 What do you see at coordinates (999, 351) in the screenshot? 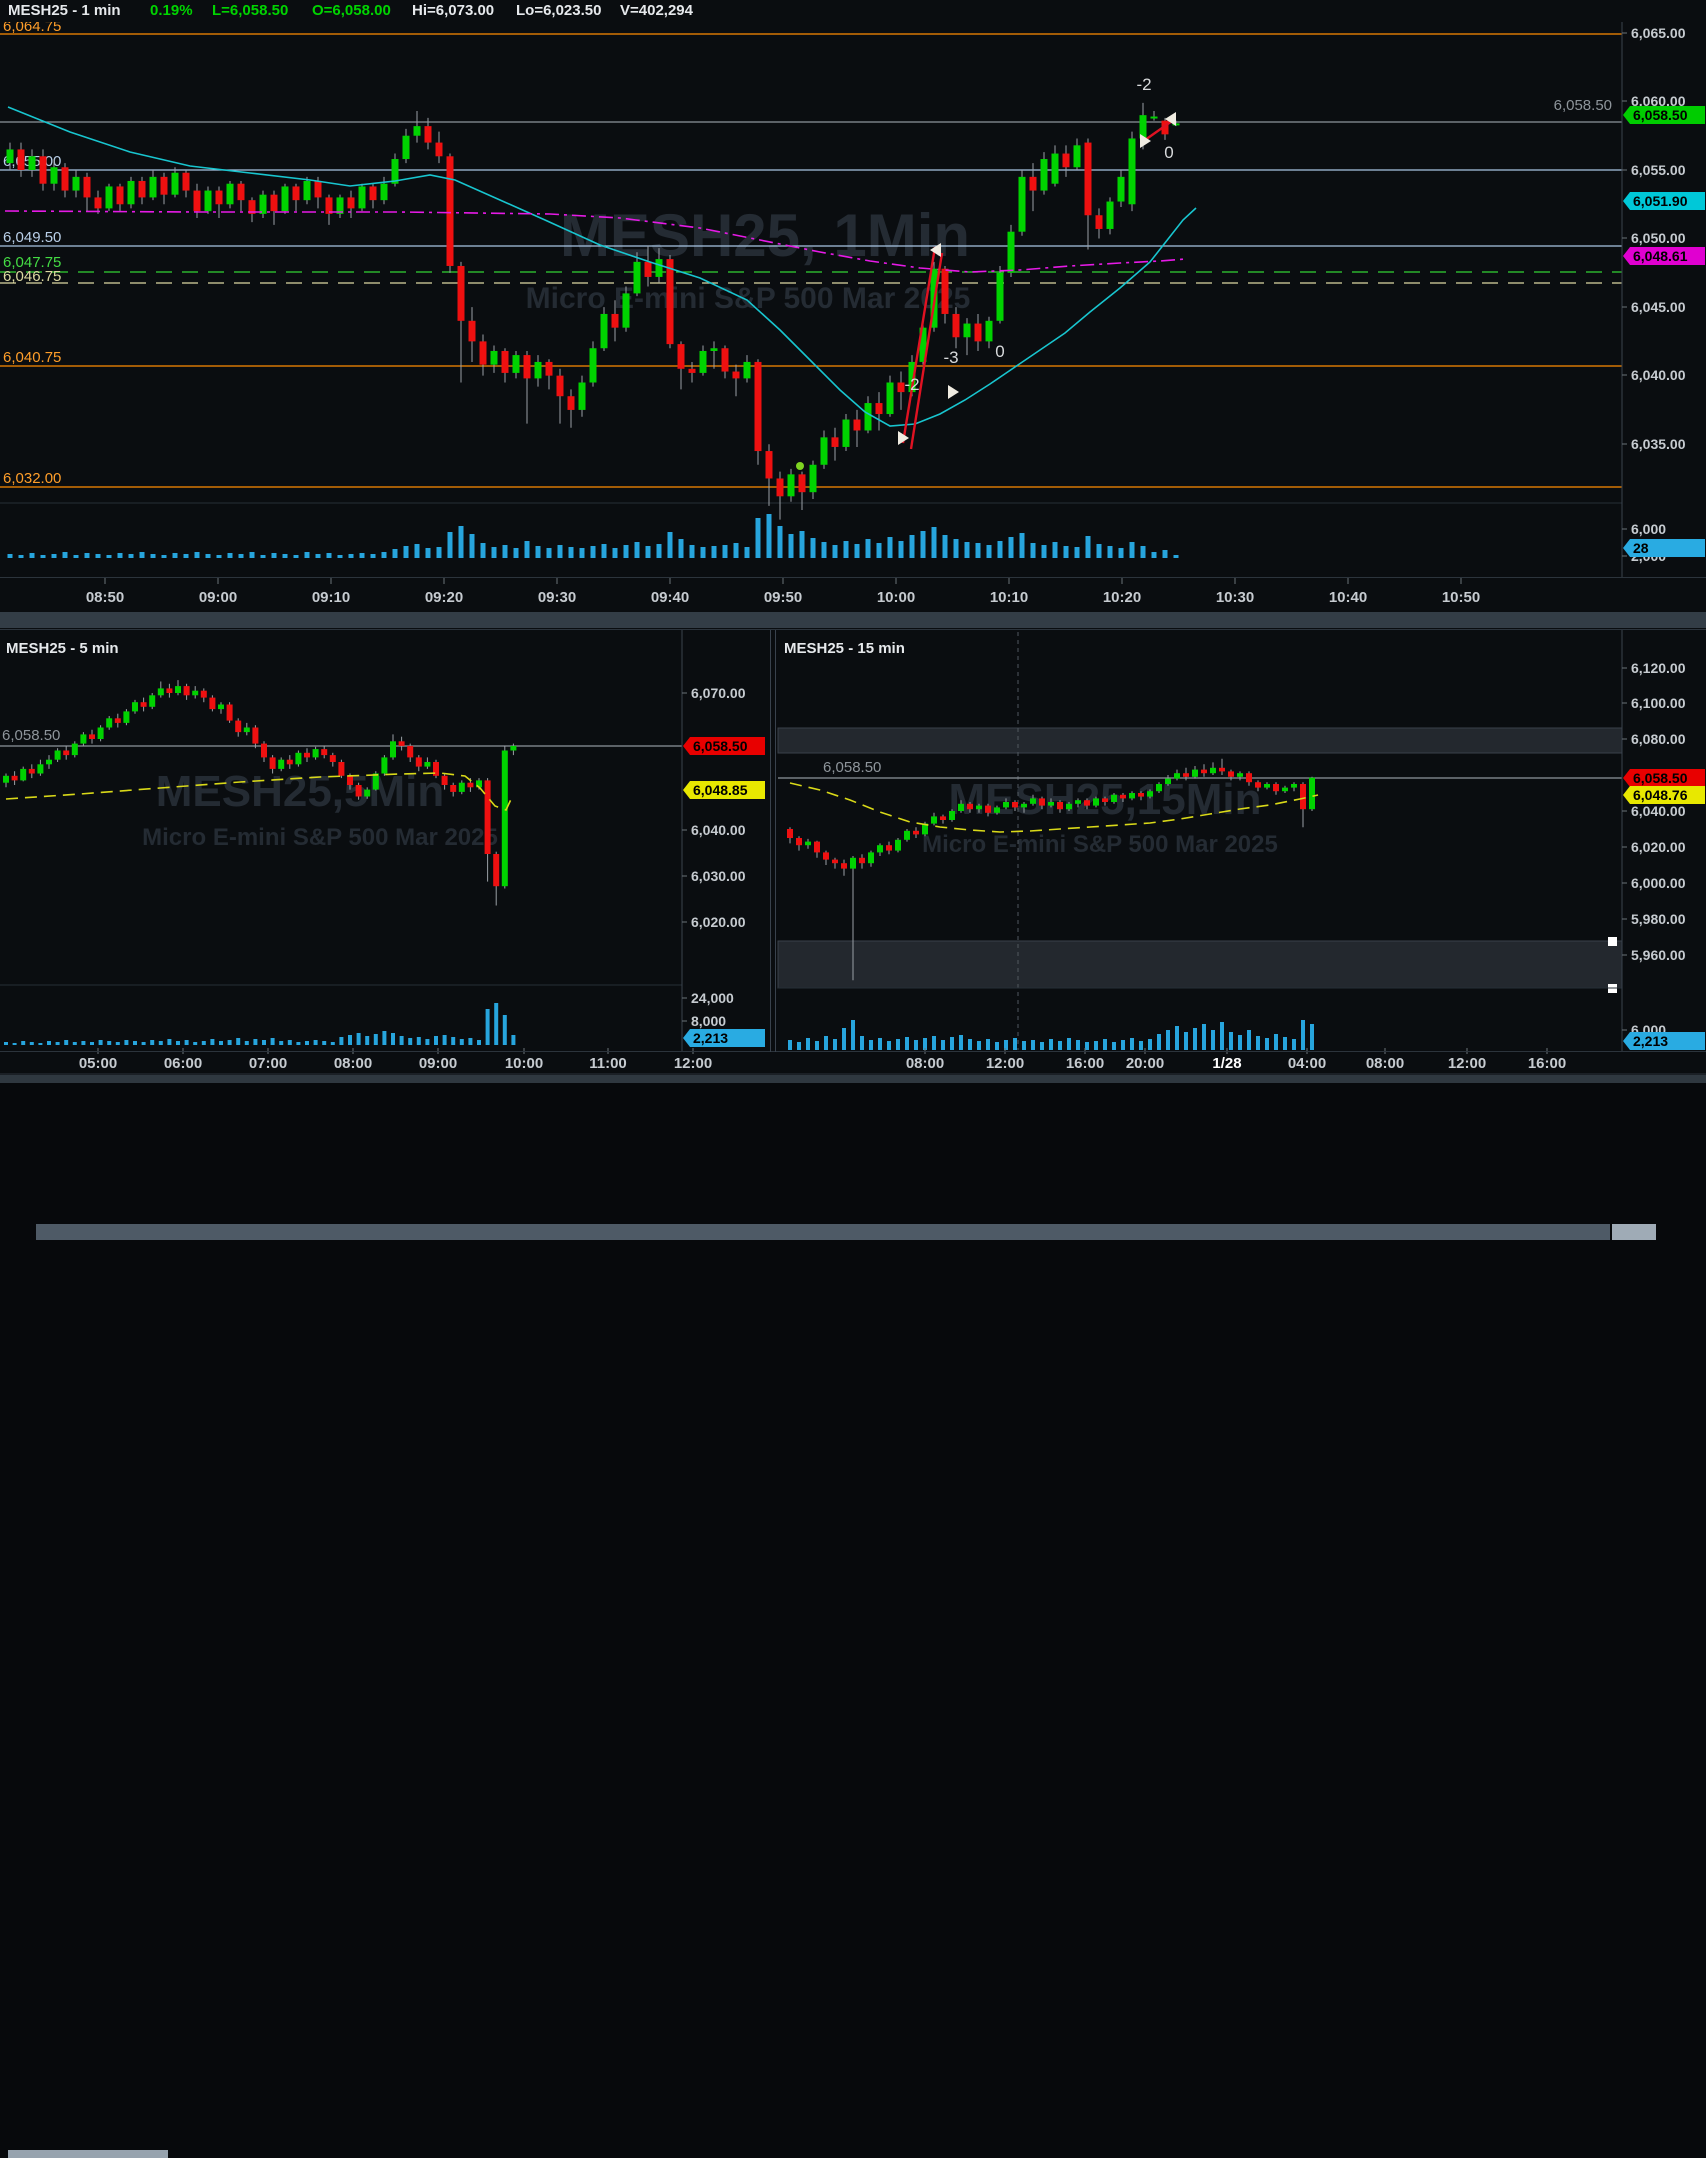
I see `position-size-label: 0` at bounding box center [999, 351].